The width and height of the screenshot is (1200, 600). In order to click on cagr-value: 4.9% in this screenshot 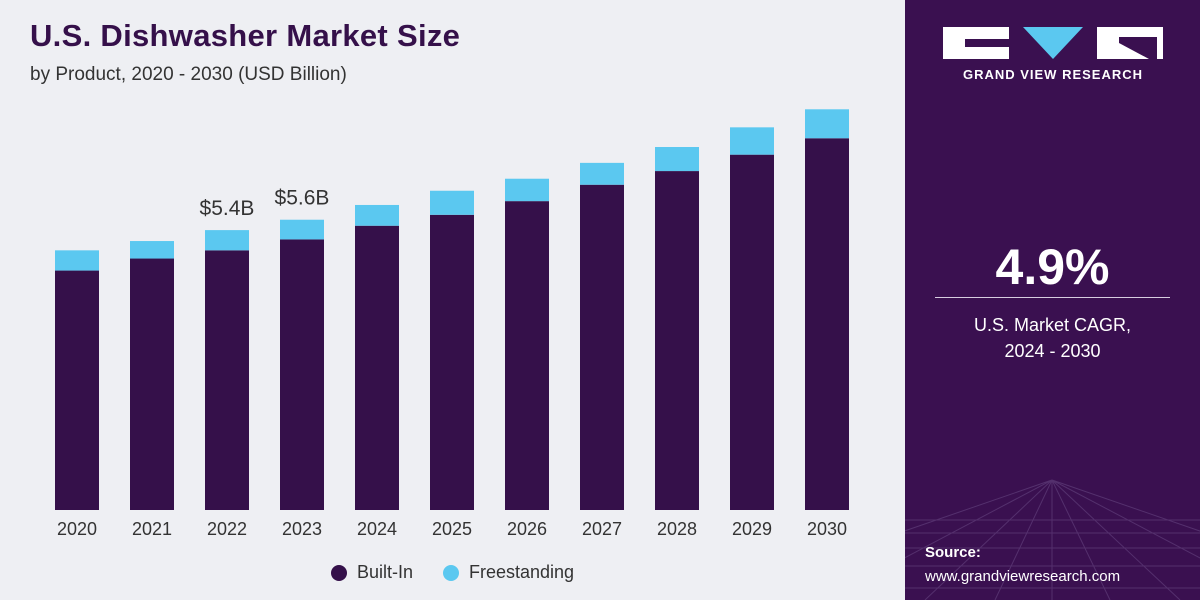, I will do `click(1052, 267)`.